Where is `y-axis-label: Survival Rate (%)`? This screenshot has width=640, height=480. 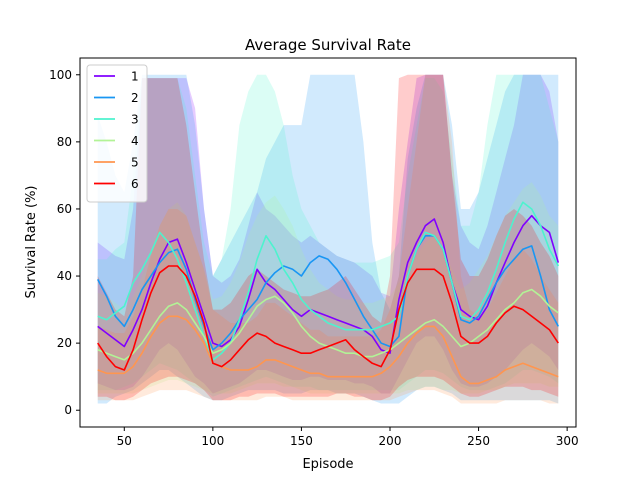
y-axis-label: Survival Rate (%) is located at coordinates (31, 242).